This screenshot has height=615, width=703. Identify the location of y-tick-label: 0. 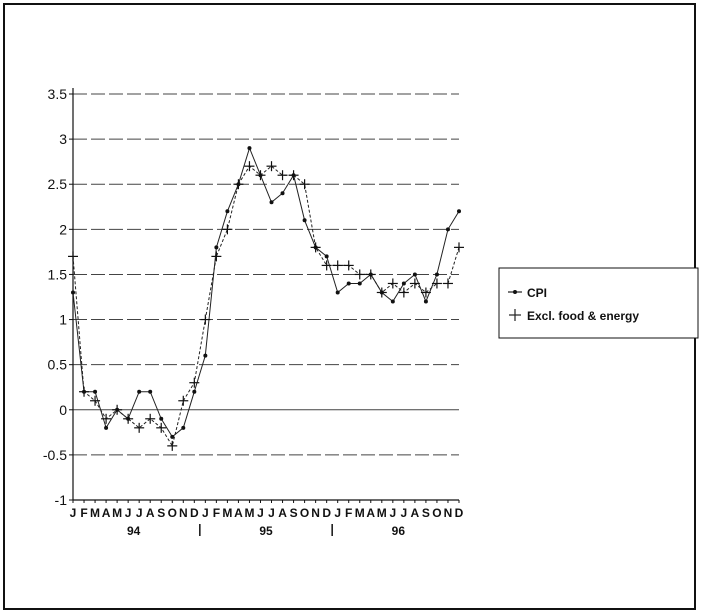
(63, 410).